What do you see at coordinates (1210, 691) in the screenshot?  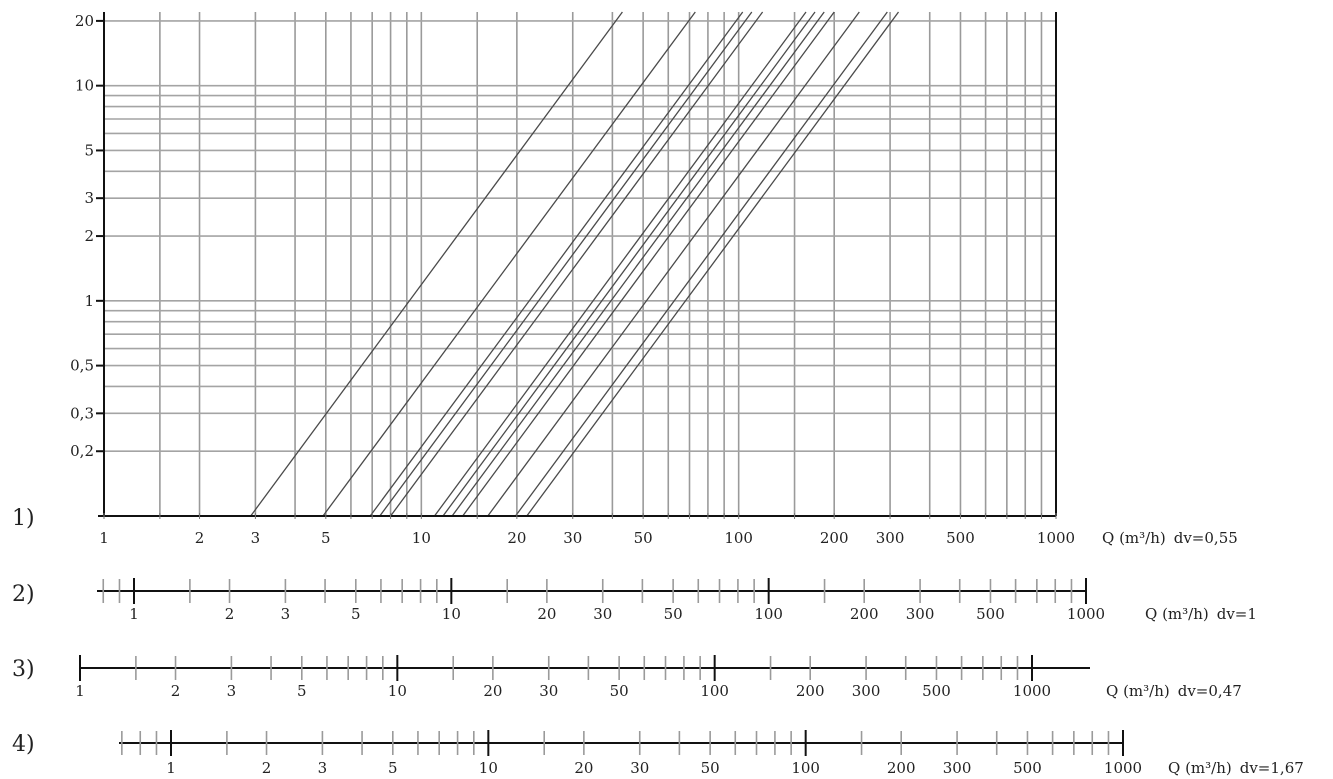 I see `dv-label: dv=0,47` at bounding box center [1210, 691].